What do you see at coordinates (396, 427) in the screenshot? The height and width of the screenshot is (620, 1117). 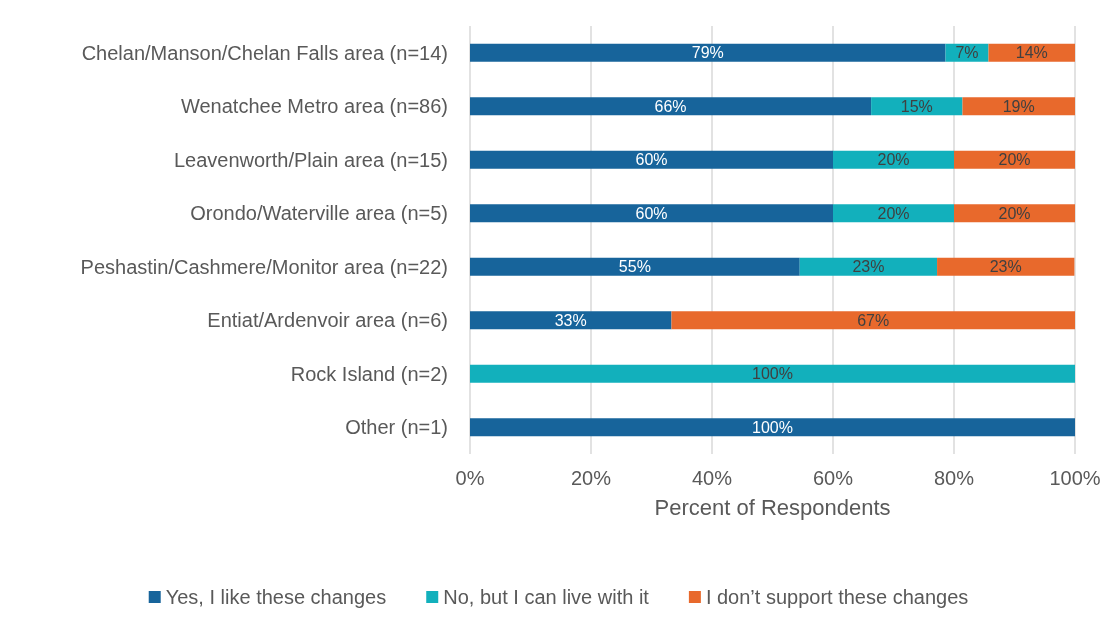 I see `y-tick-label: Other (n=1)` at bounding box center [396, 427].